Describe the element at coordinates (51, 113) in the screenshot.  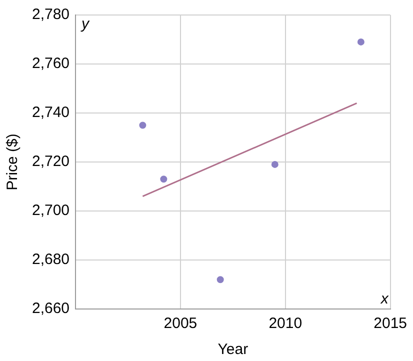
I see `y-tick-label: 2,740` at that location.